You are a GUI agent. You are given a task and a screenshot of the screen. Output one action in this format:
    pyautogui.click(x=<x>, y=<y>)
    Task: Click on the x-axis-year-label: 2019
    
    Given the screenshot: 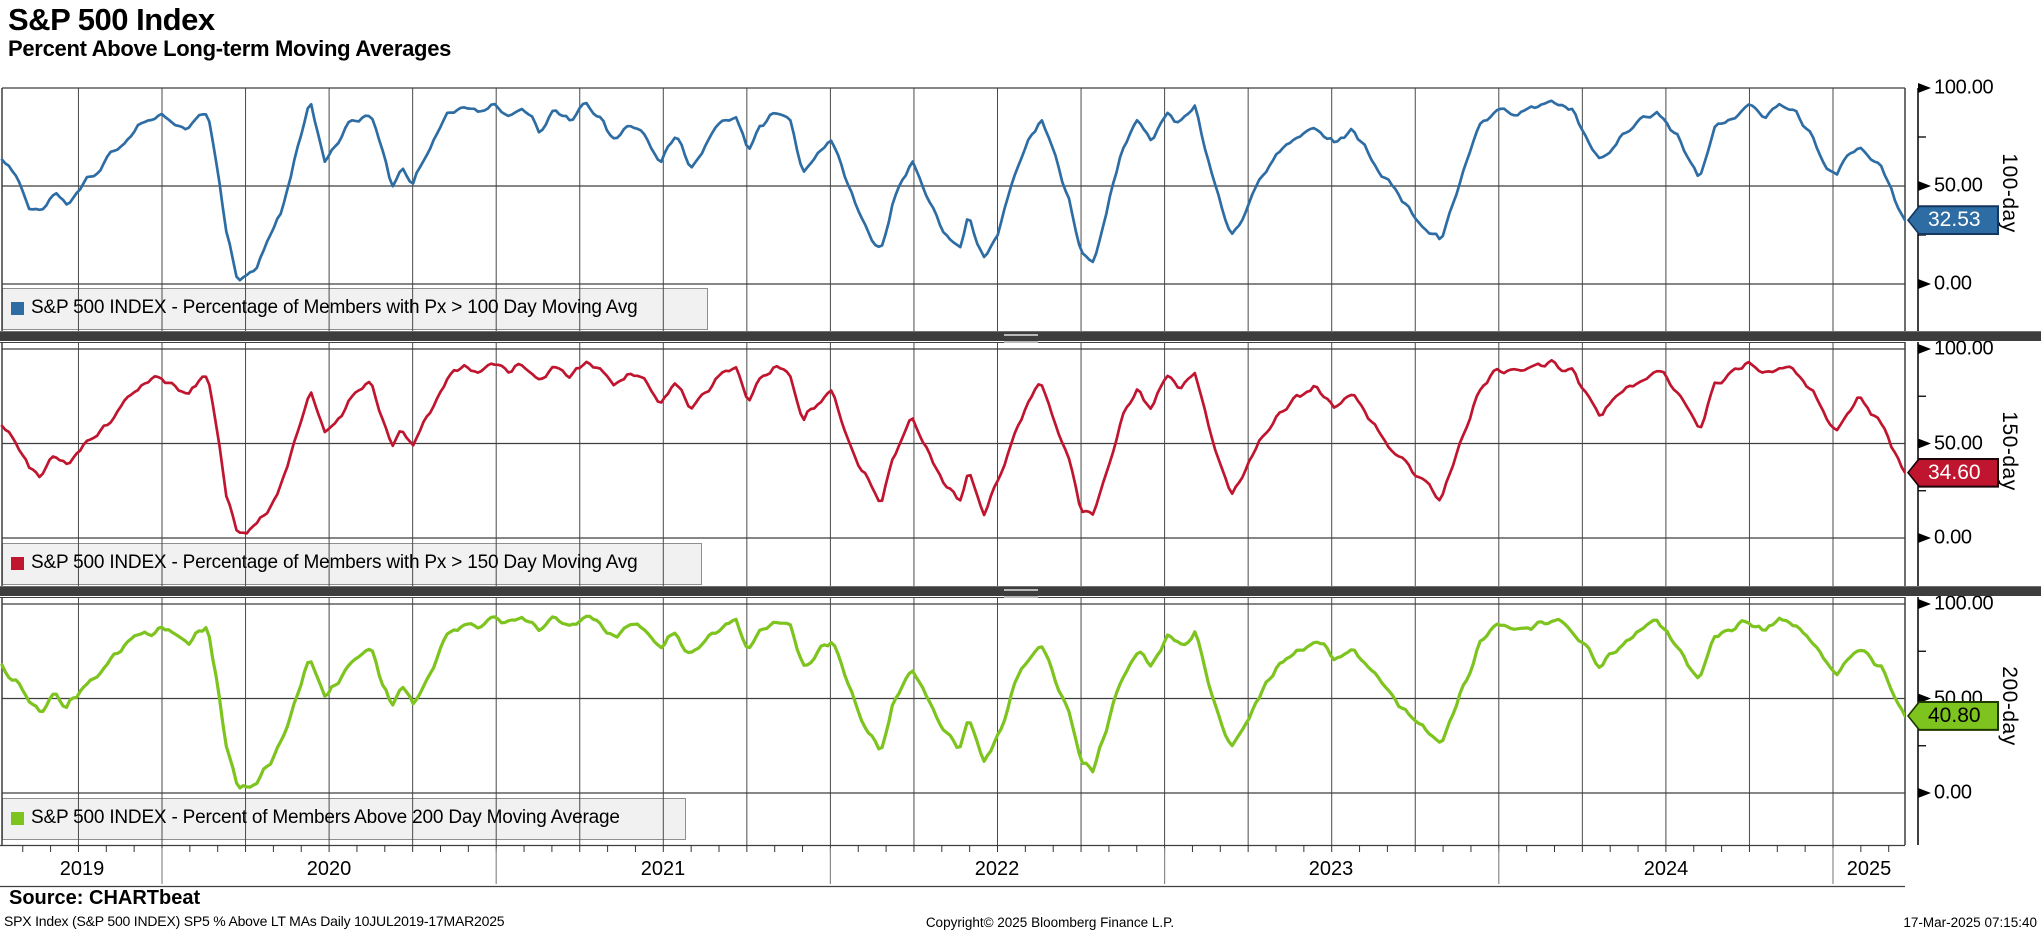 What is the action you would take?
    pyautogui.click(x=82, y=869)
    